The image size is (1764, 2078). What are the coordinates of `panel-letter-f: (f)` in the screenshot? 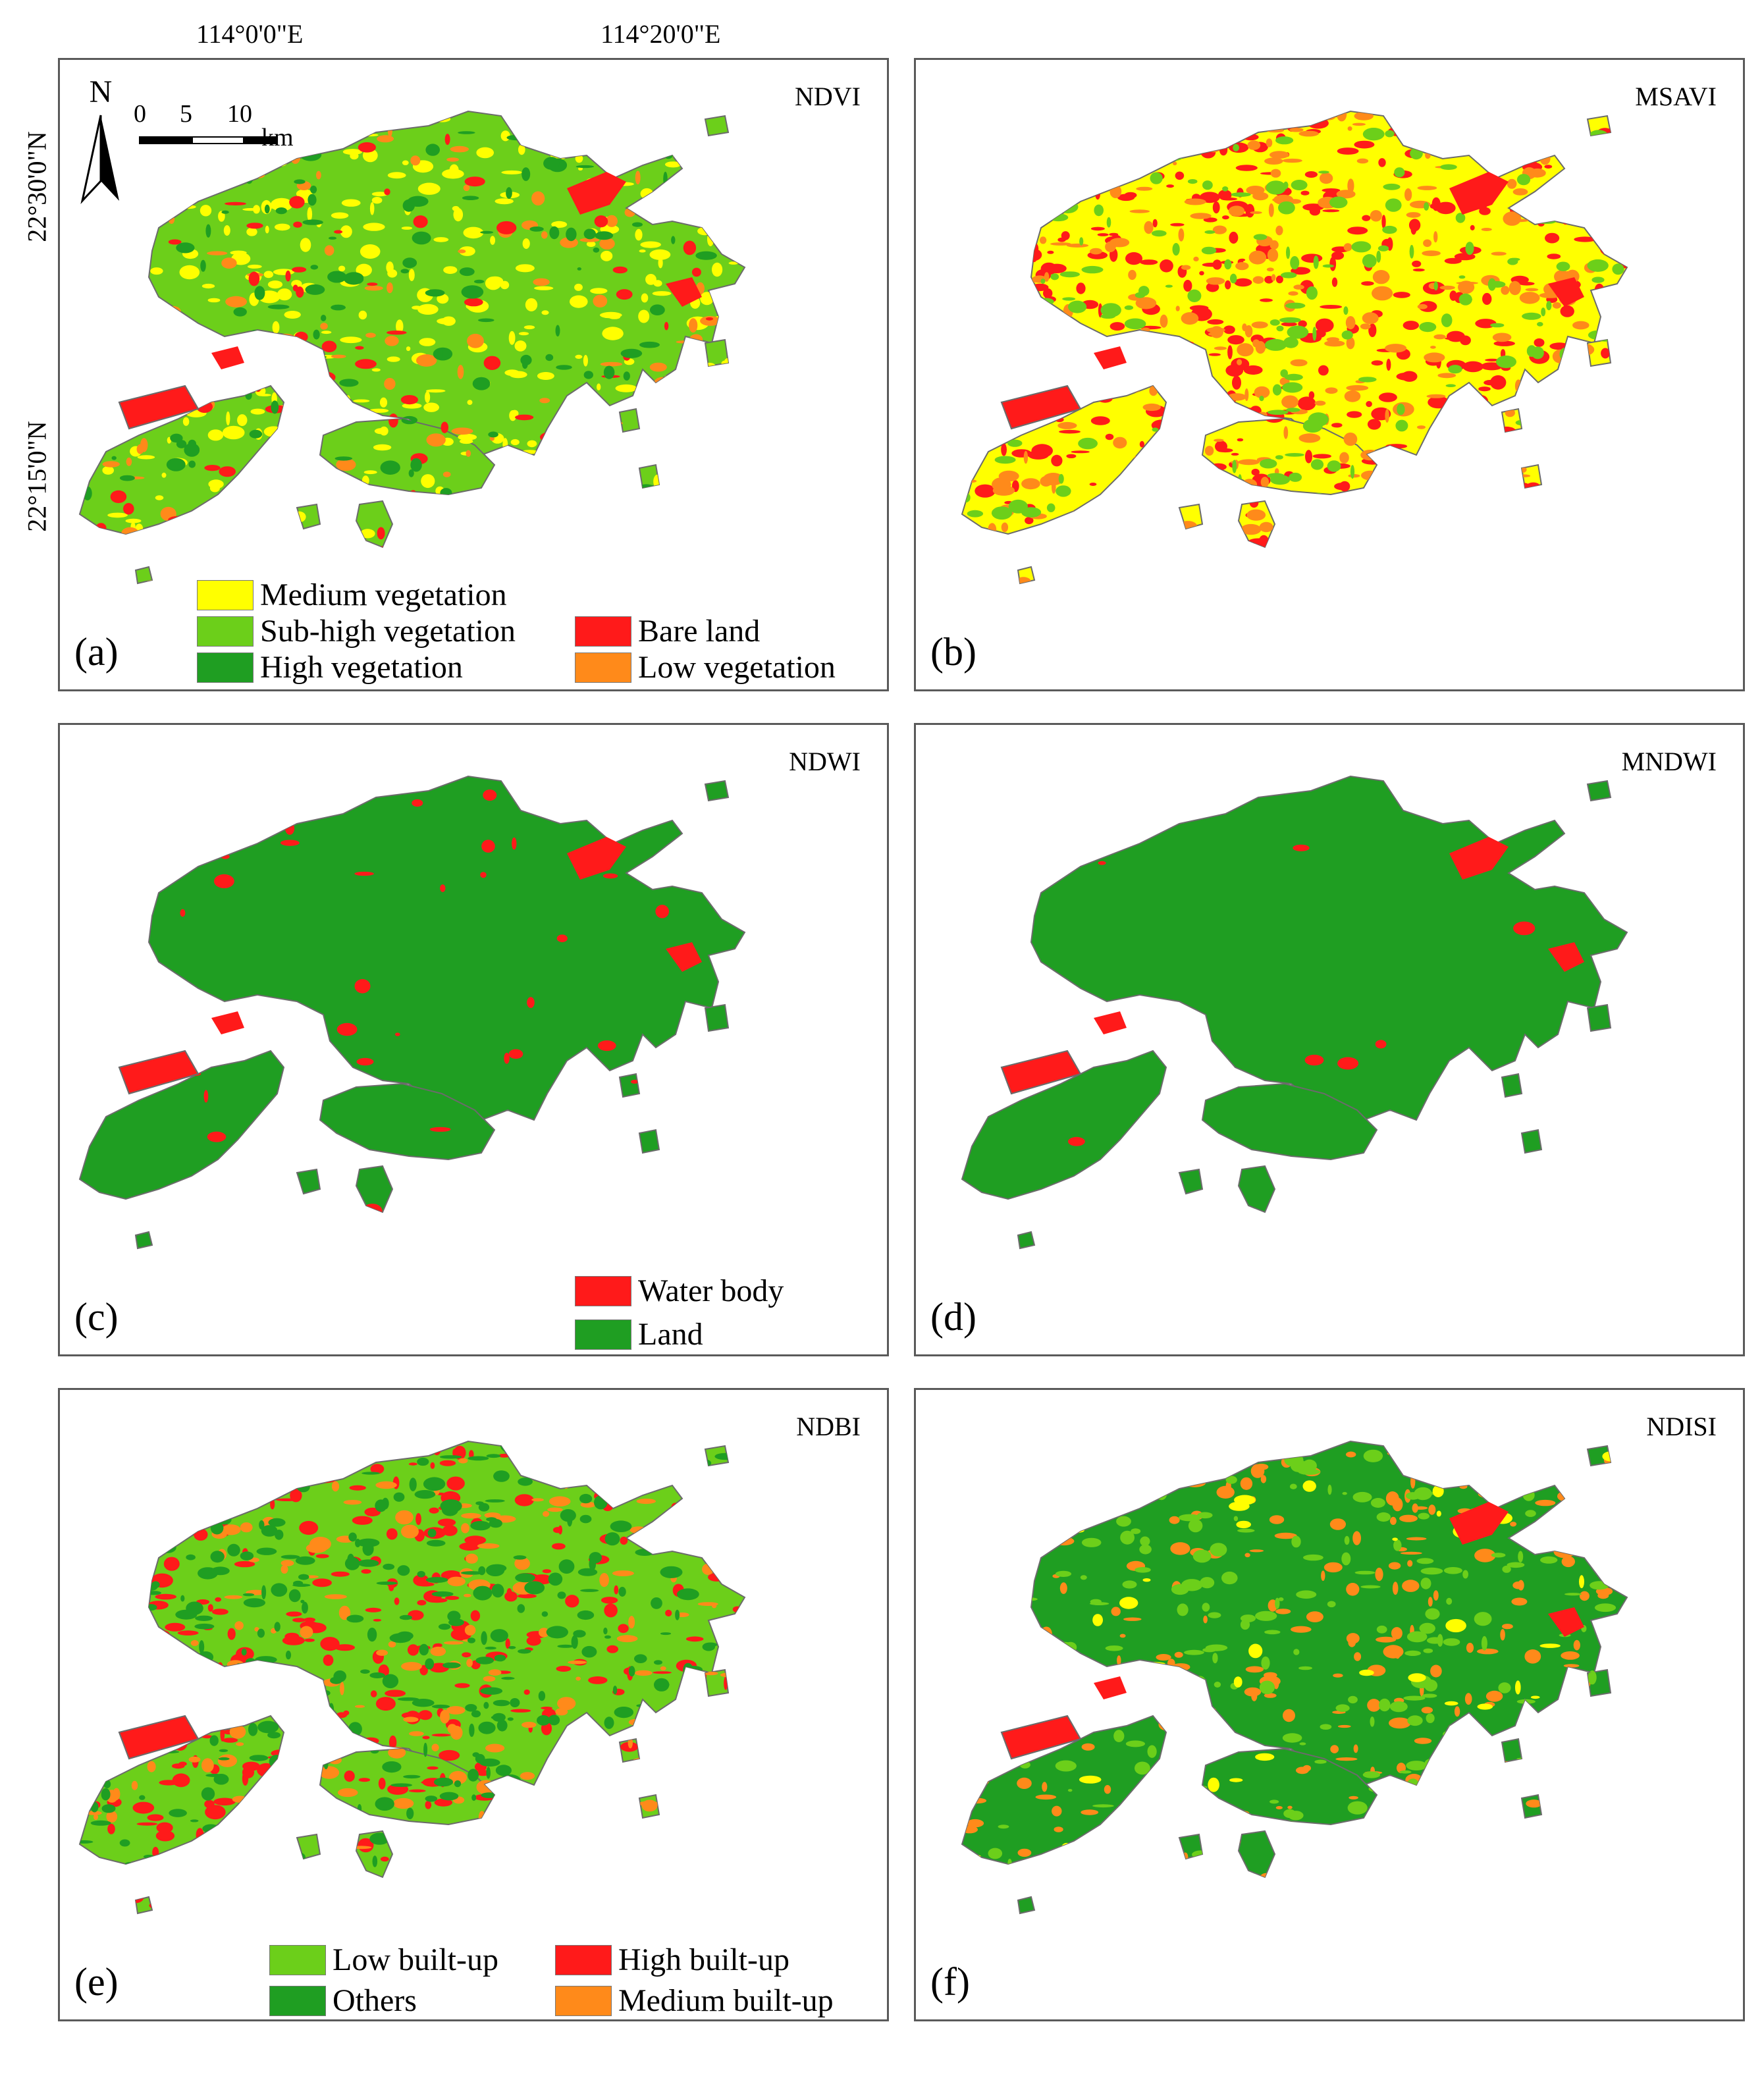 It's located at (950, 1982).